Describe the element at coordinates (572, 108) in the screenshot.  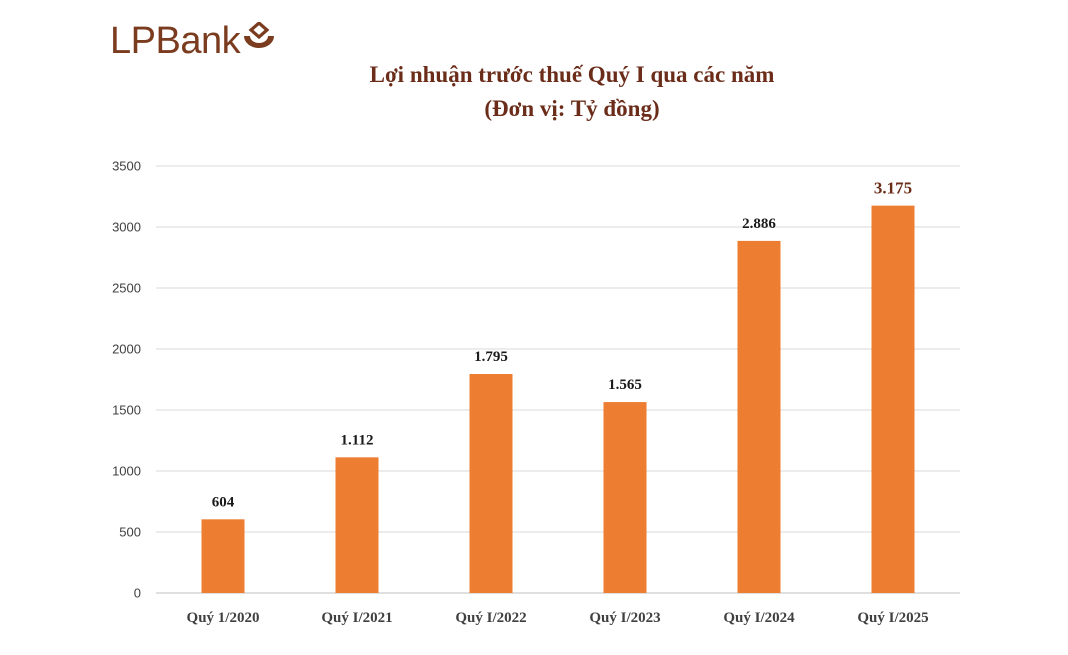
I see `chart-subtitle: (Đơn vị: Tỷ đồng)` at that location.